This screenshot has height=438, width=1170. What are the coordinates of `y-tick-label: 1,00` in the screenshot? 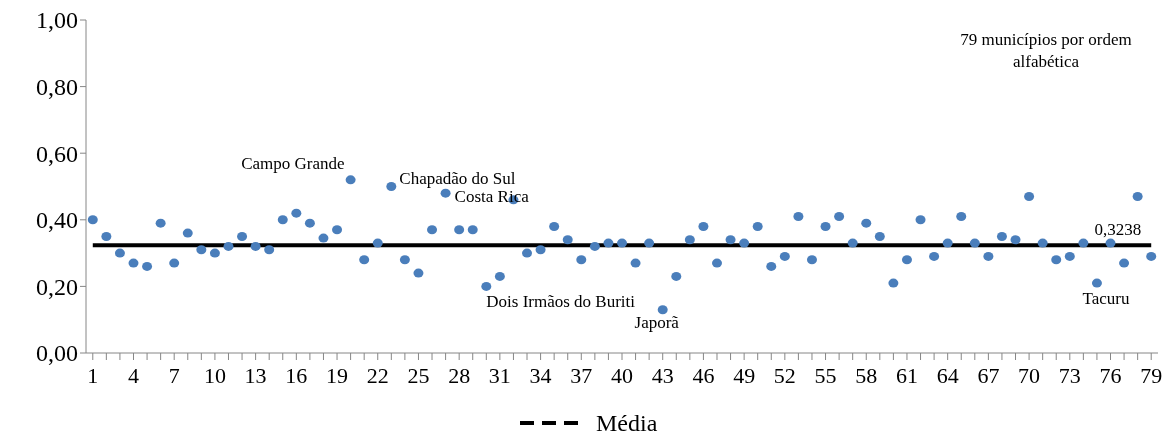 It's located at (57, 20).